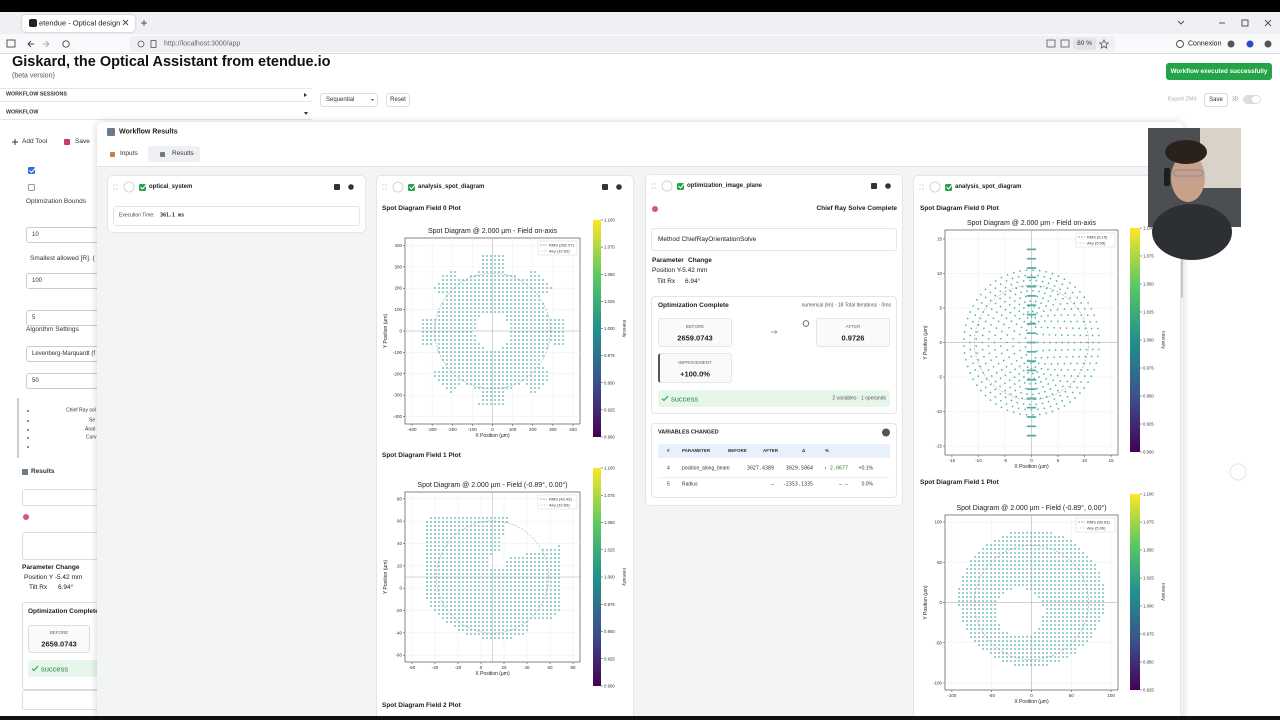 This screenshot has height=720, width=1280. What do you see at coordinates (886, 432) in the screenshot?
I see `vars-count: 2` at bounding box center [886, 432].